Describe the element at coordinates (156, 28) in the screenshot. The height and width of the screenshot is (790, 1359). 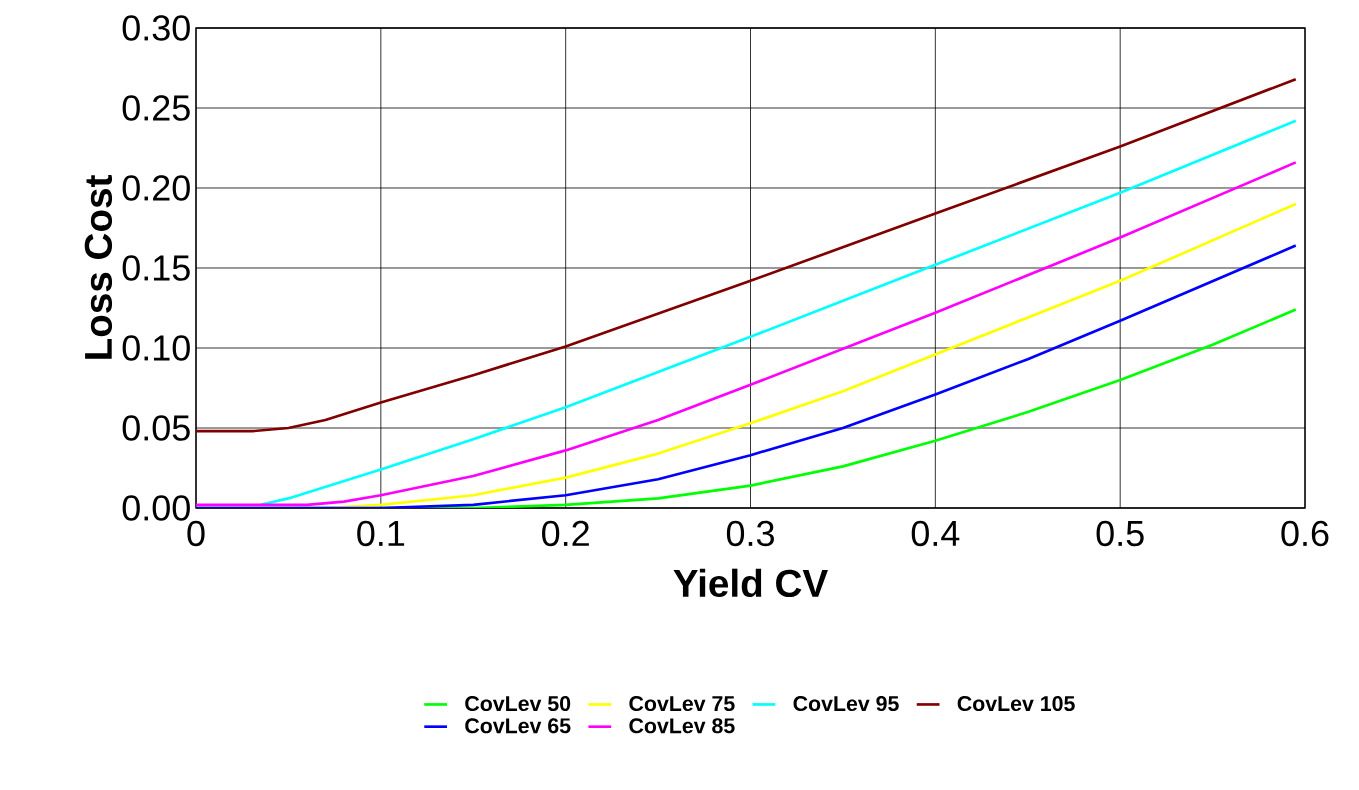
I see `y-tick-label: 0.30` at that location.